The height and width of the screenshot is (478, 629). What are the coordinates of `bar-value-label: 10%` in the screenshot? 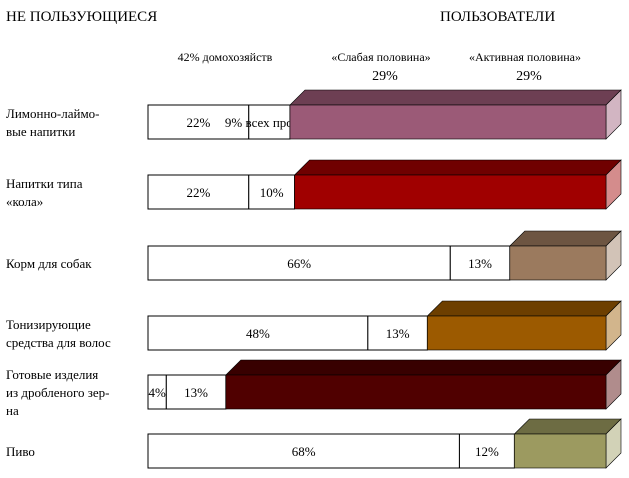 It's located at (272, 192).